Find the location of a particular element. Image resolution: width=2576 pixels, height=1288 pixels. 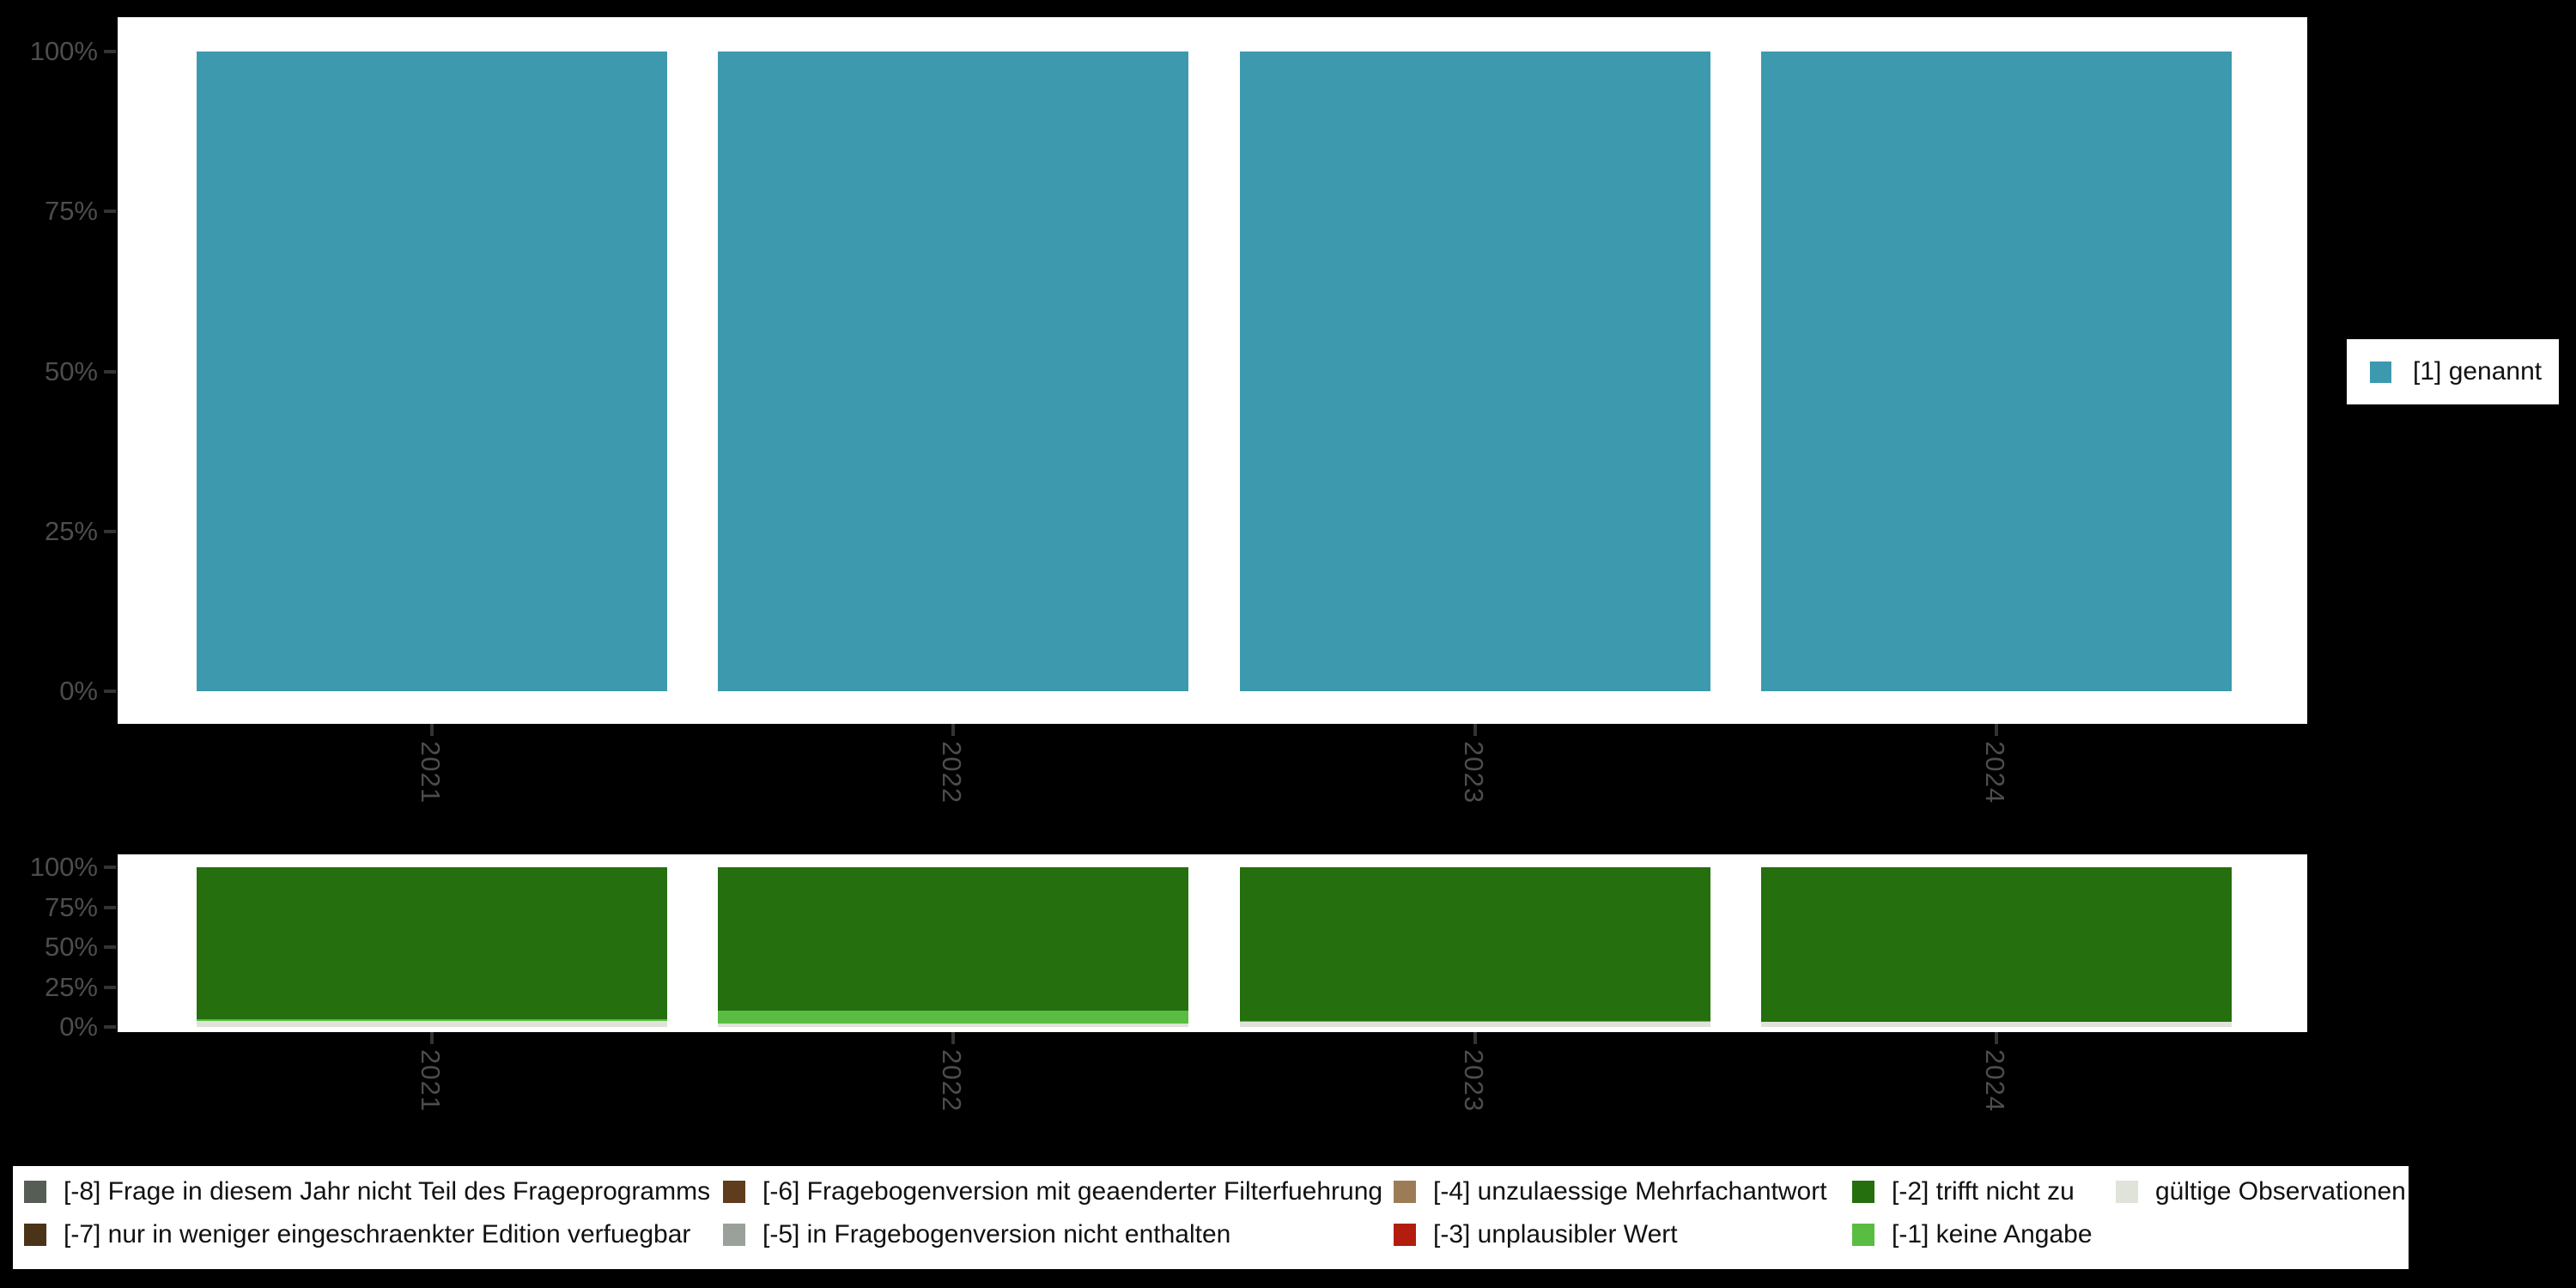

legend-swatch-minus8 is located at coordinates (35, 1192).